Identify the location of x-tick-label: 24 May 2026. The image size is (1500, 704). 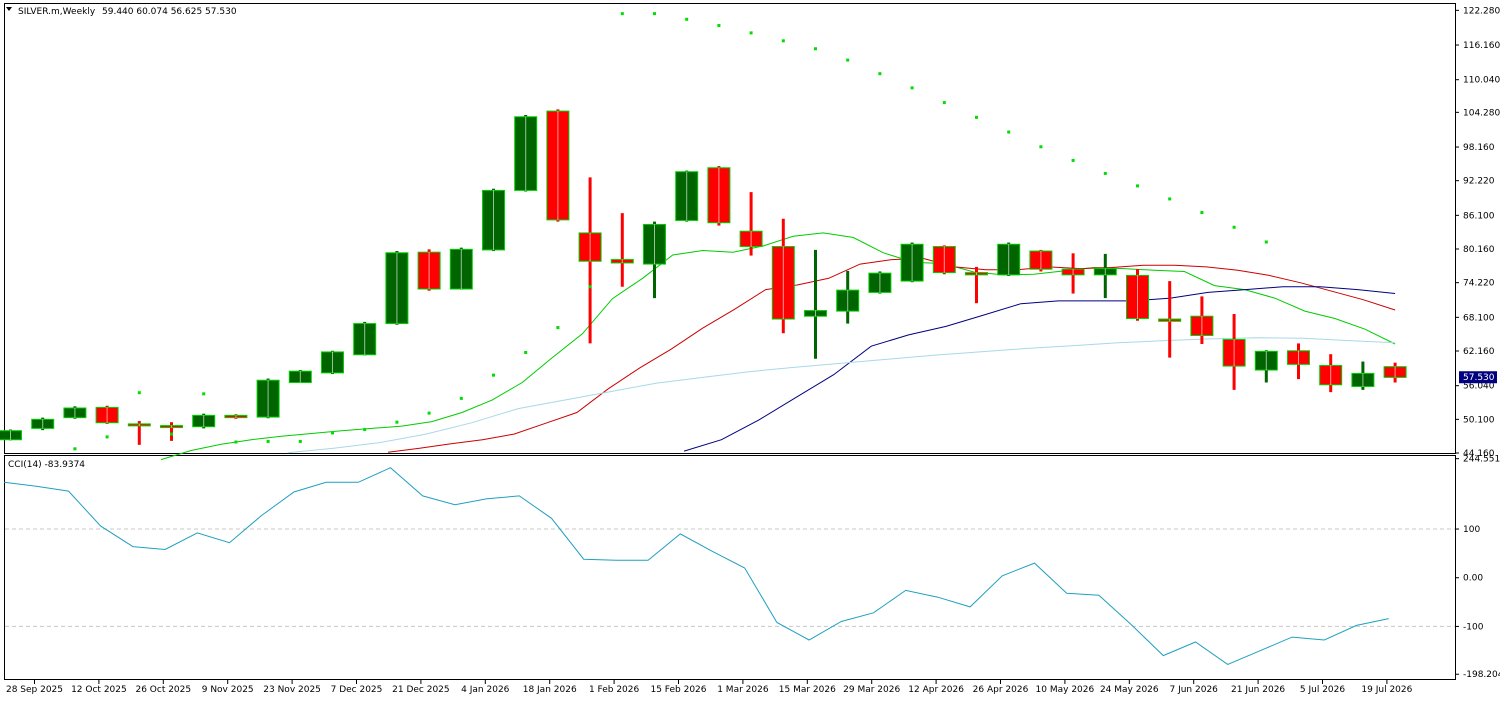
(1129, 690).